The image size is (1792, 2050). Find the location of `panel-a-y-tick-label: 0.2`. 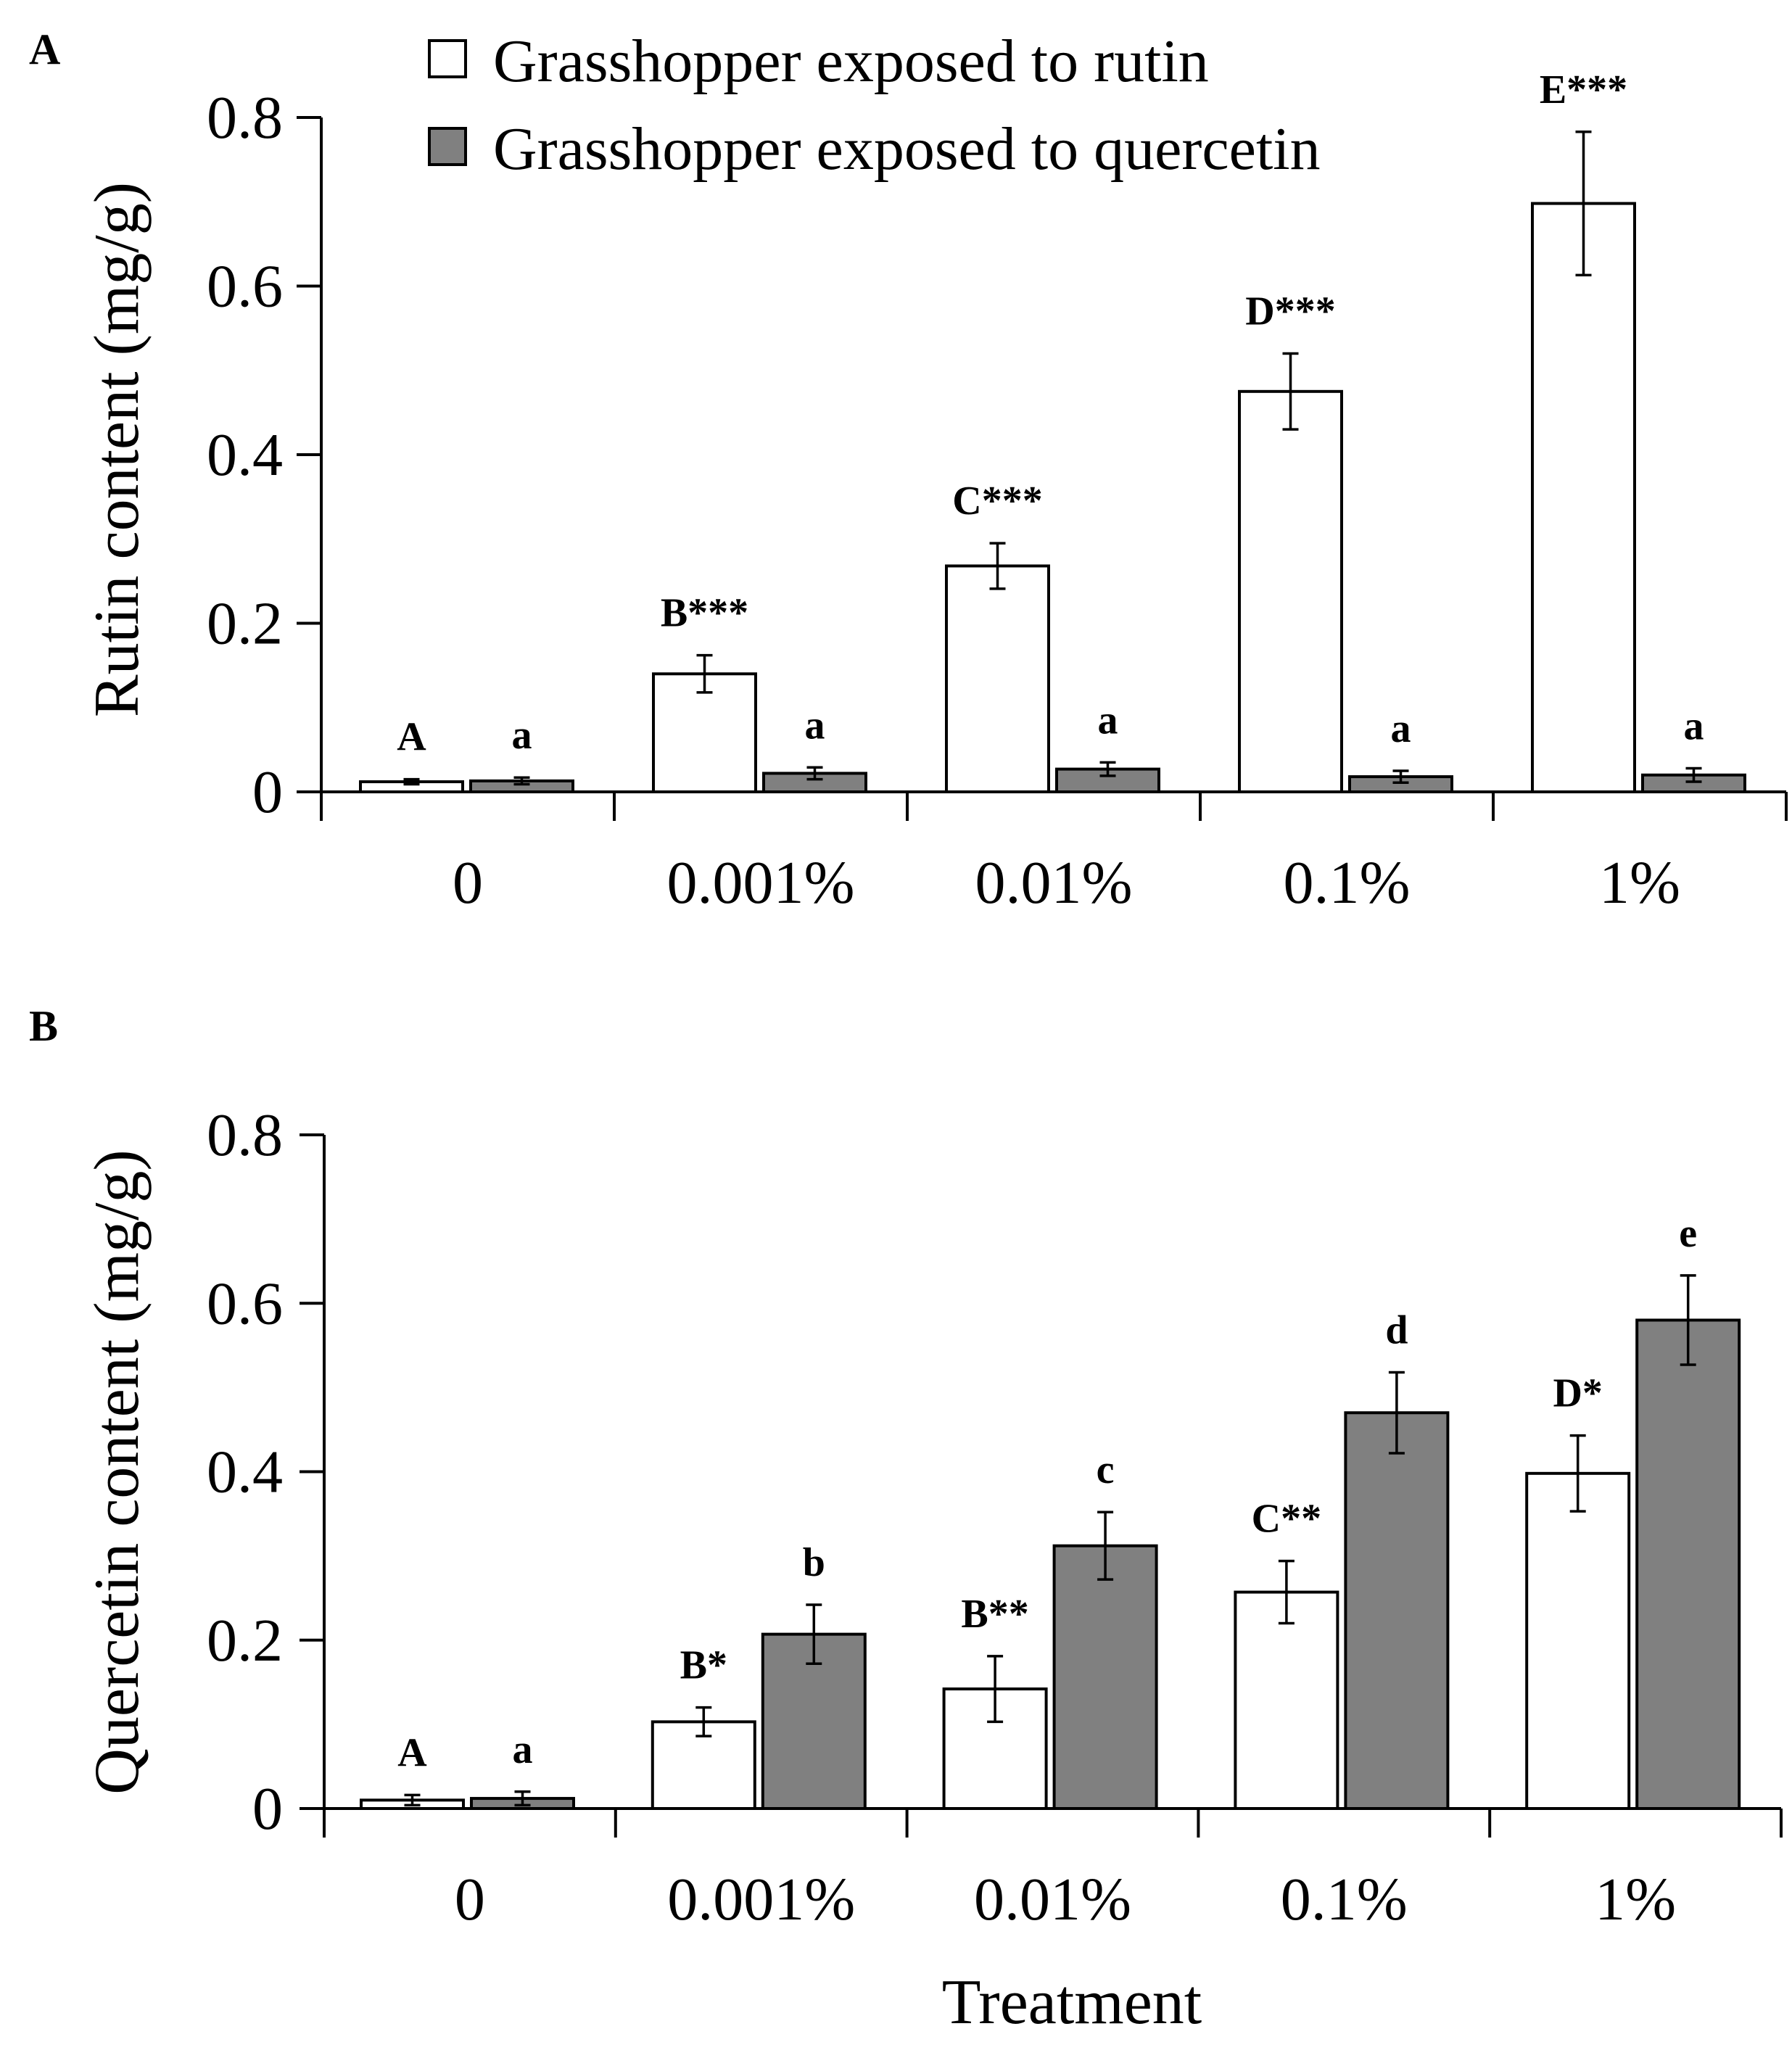

panel-a-y-tick-label: 0.2 is located at coordinates (245, 624).